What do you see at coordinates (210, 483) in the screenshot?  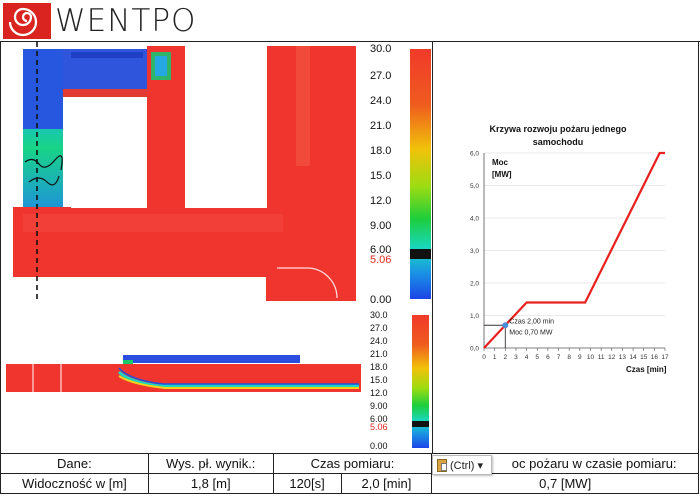 I see `height-value-cell: 1,8 [m]` at bounding box center [210, 483].